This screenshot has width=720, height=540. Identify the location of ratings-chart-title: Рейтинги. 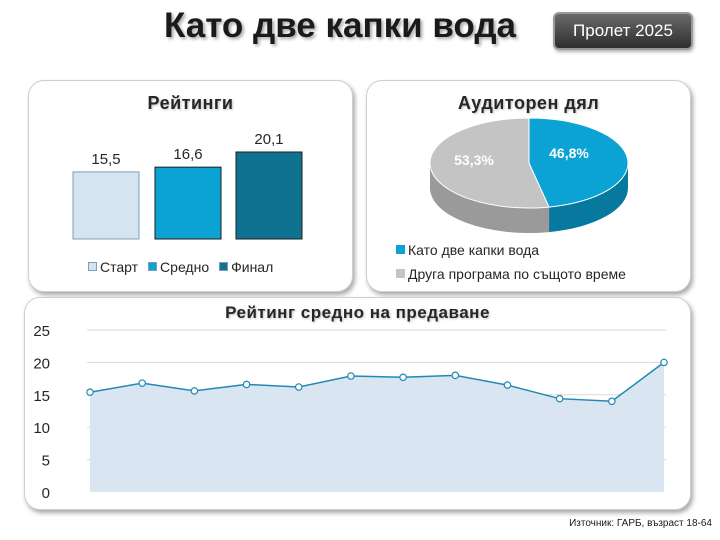
(190, 103).